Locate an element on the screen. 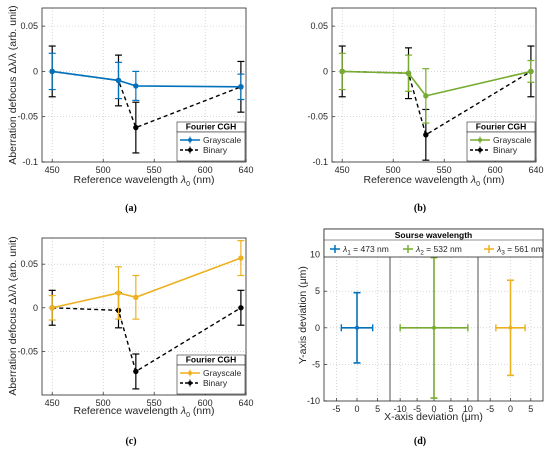  legend-entry: λ2 = 532 nm is located at coordinates (438, 250).